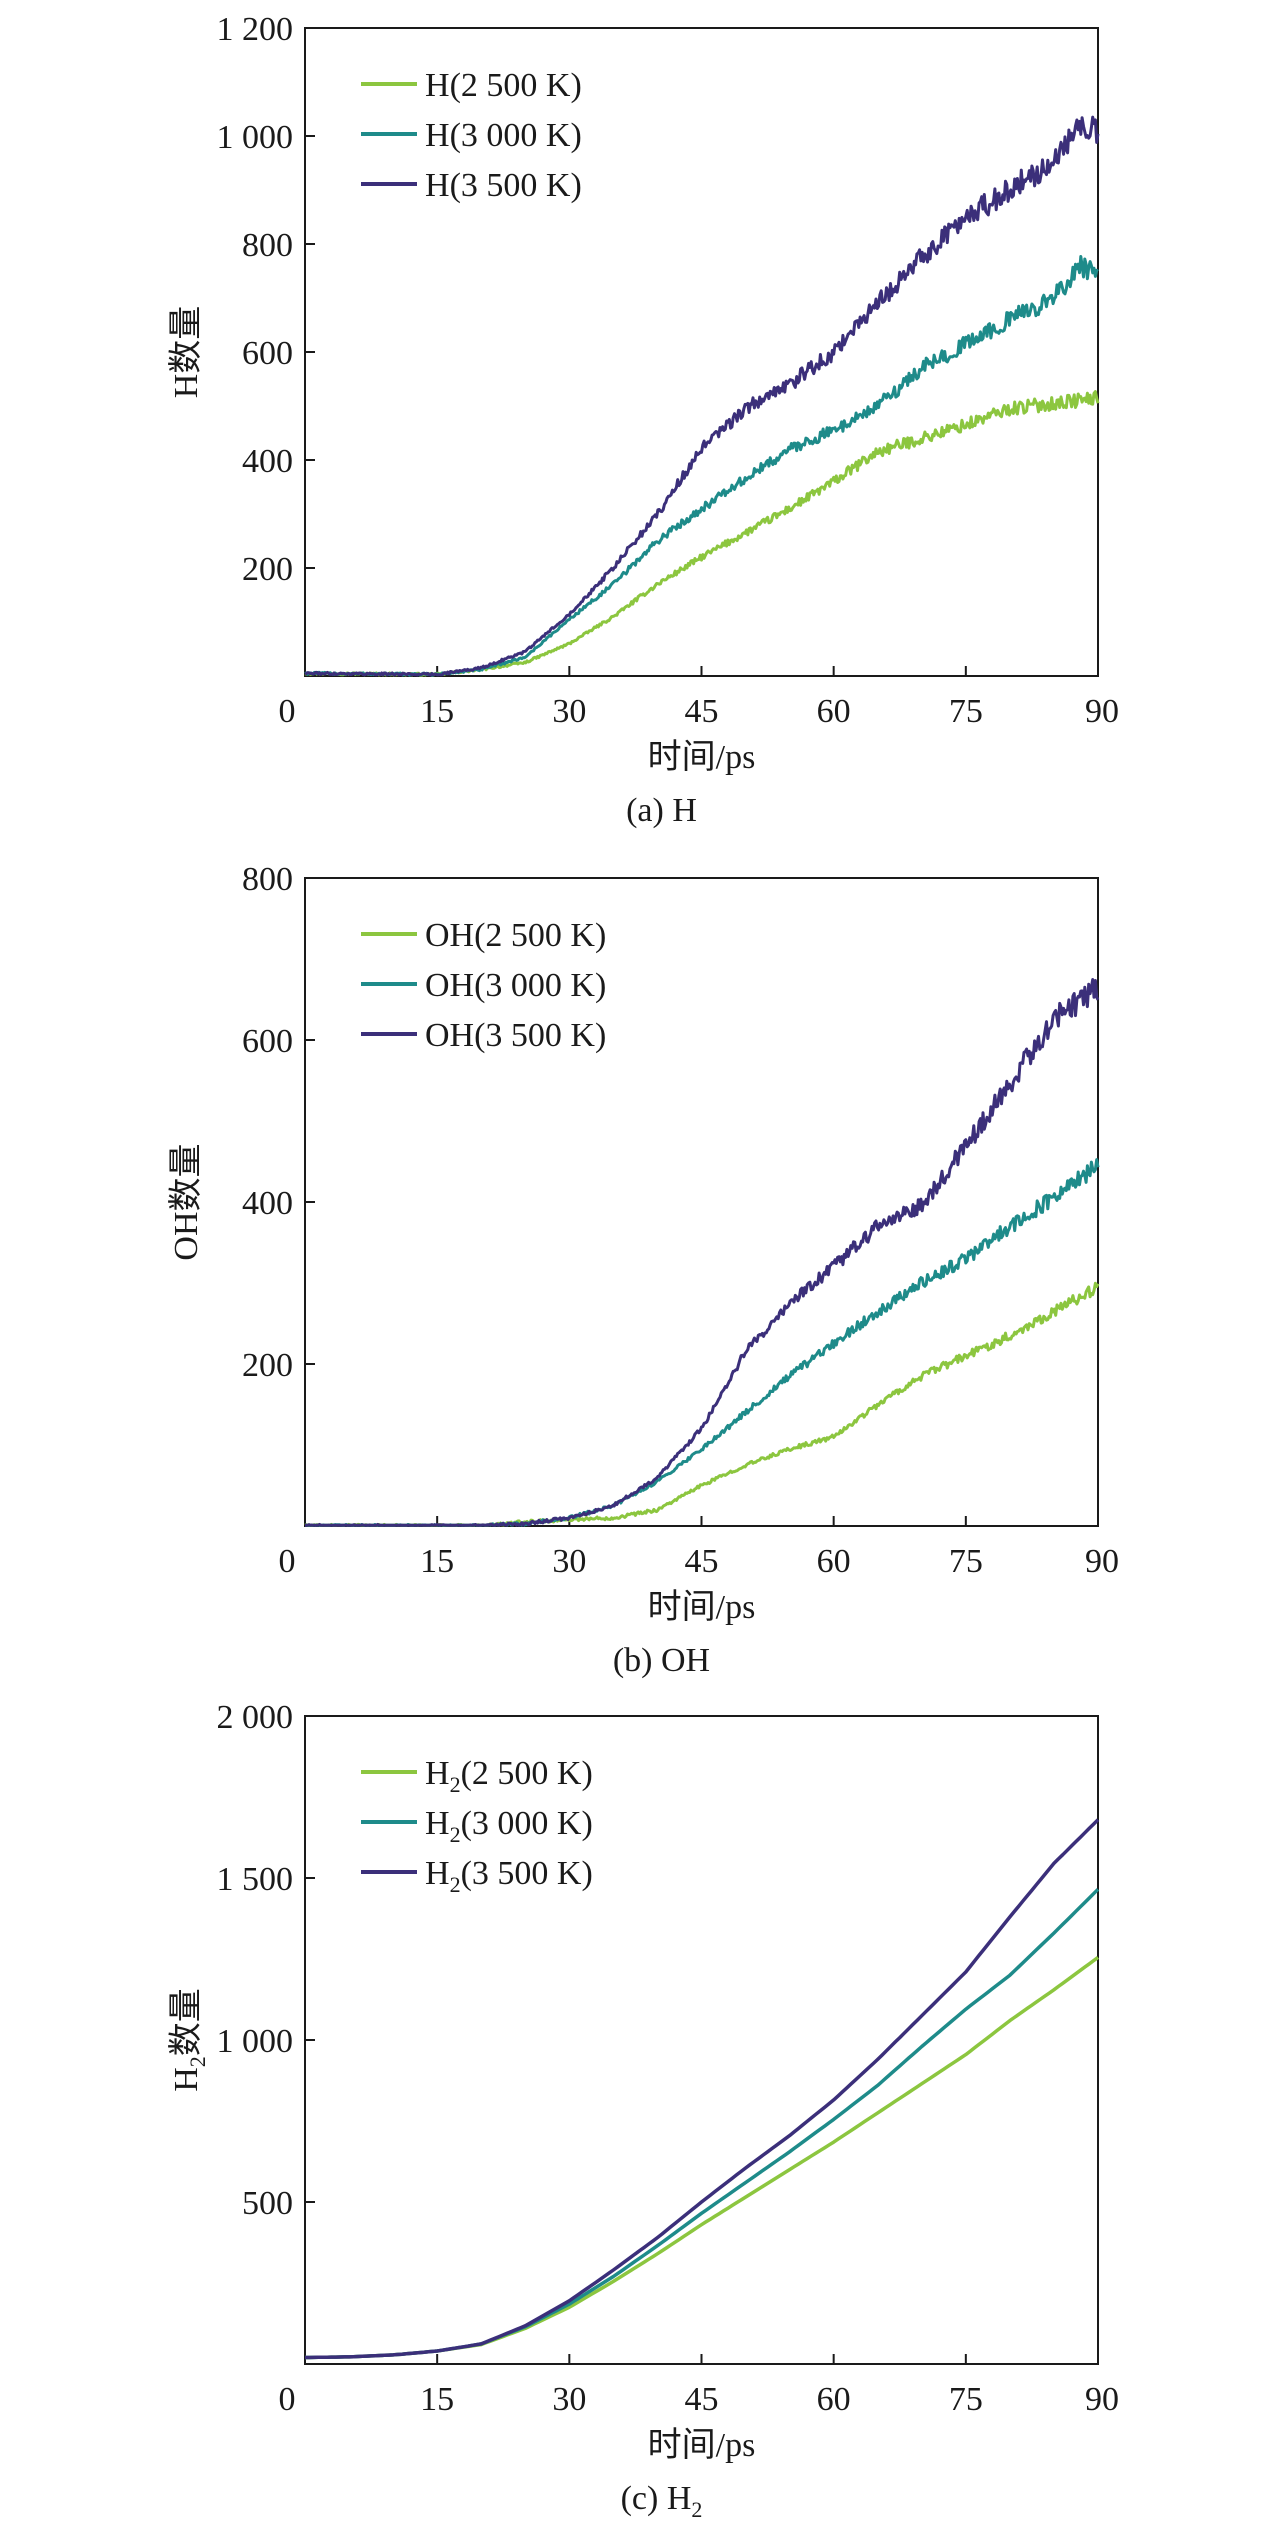  I want to click on panel-caption: (b) OH, so click(661, 1660).